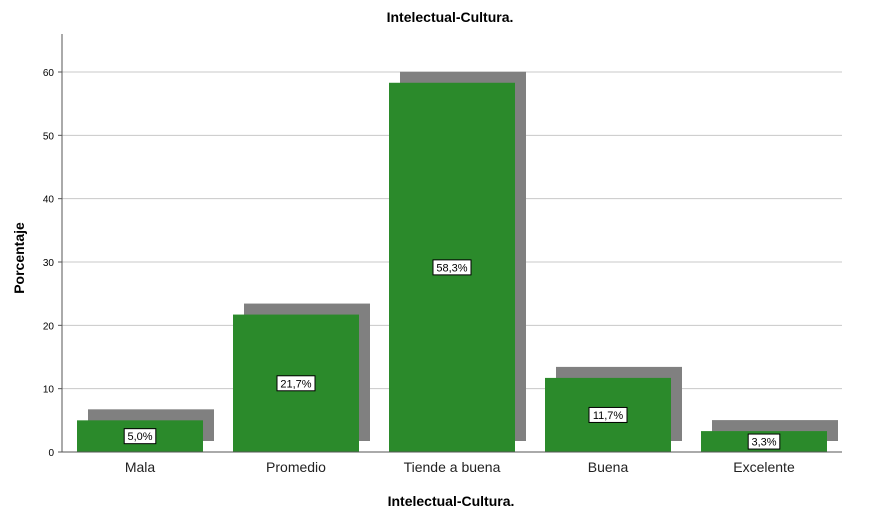  Describe the element at coordinates (49, 136) in the screenshot. I see `y-tick-label: 50` at that location.